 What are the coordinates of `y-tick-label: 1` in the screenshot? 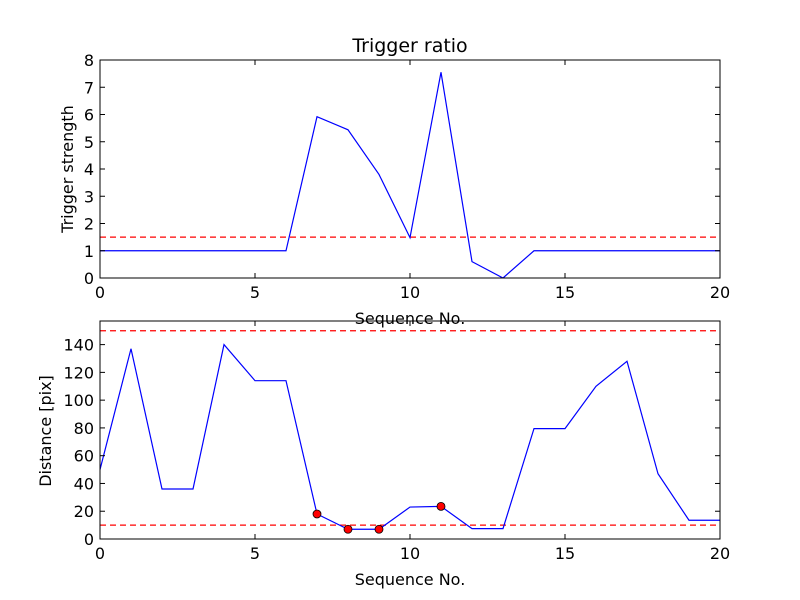 It's located at (89, 251).